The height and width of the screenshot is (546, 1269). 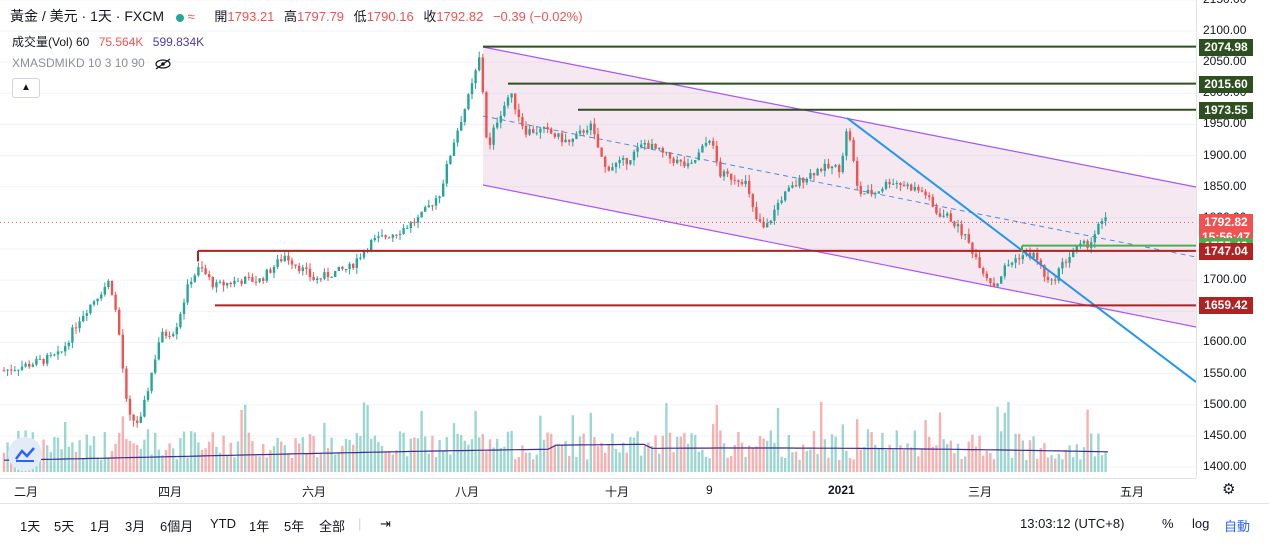 I want to click on symbol-title: 黃金 / 美元 · 1天 · FXCM, so click(x=87, y=16).